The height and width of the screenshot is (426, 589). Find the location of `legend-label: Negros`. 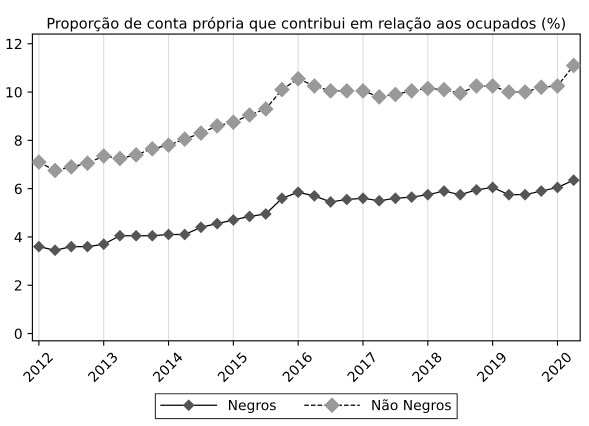

legend-label: Negros is located at coordinates (252, 406).